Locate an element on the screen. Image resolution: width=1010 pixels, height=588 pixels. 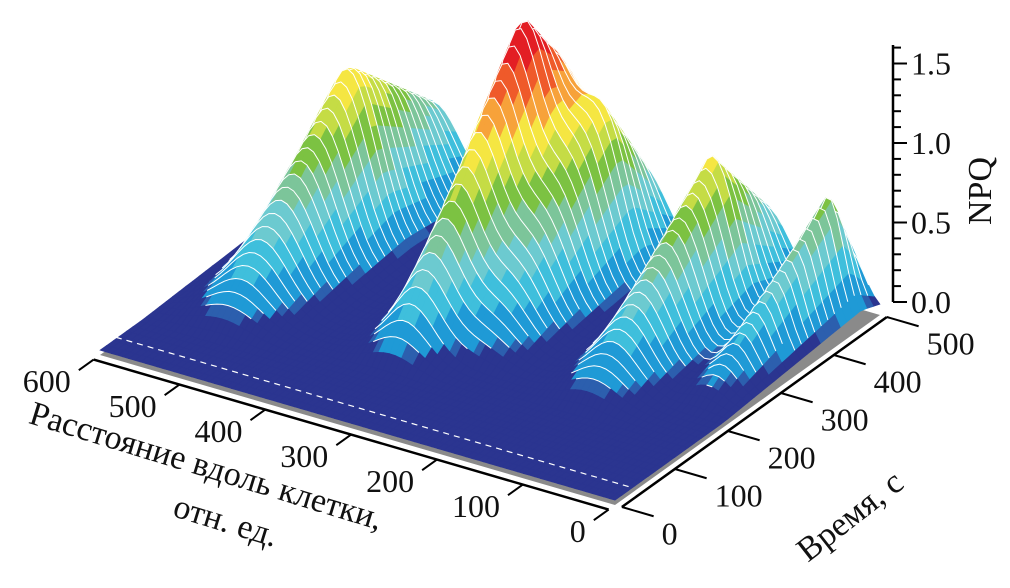
x-tick-label: 300 is located at coordinates (304, 456).